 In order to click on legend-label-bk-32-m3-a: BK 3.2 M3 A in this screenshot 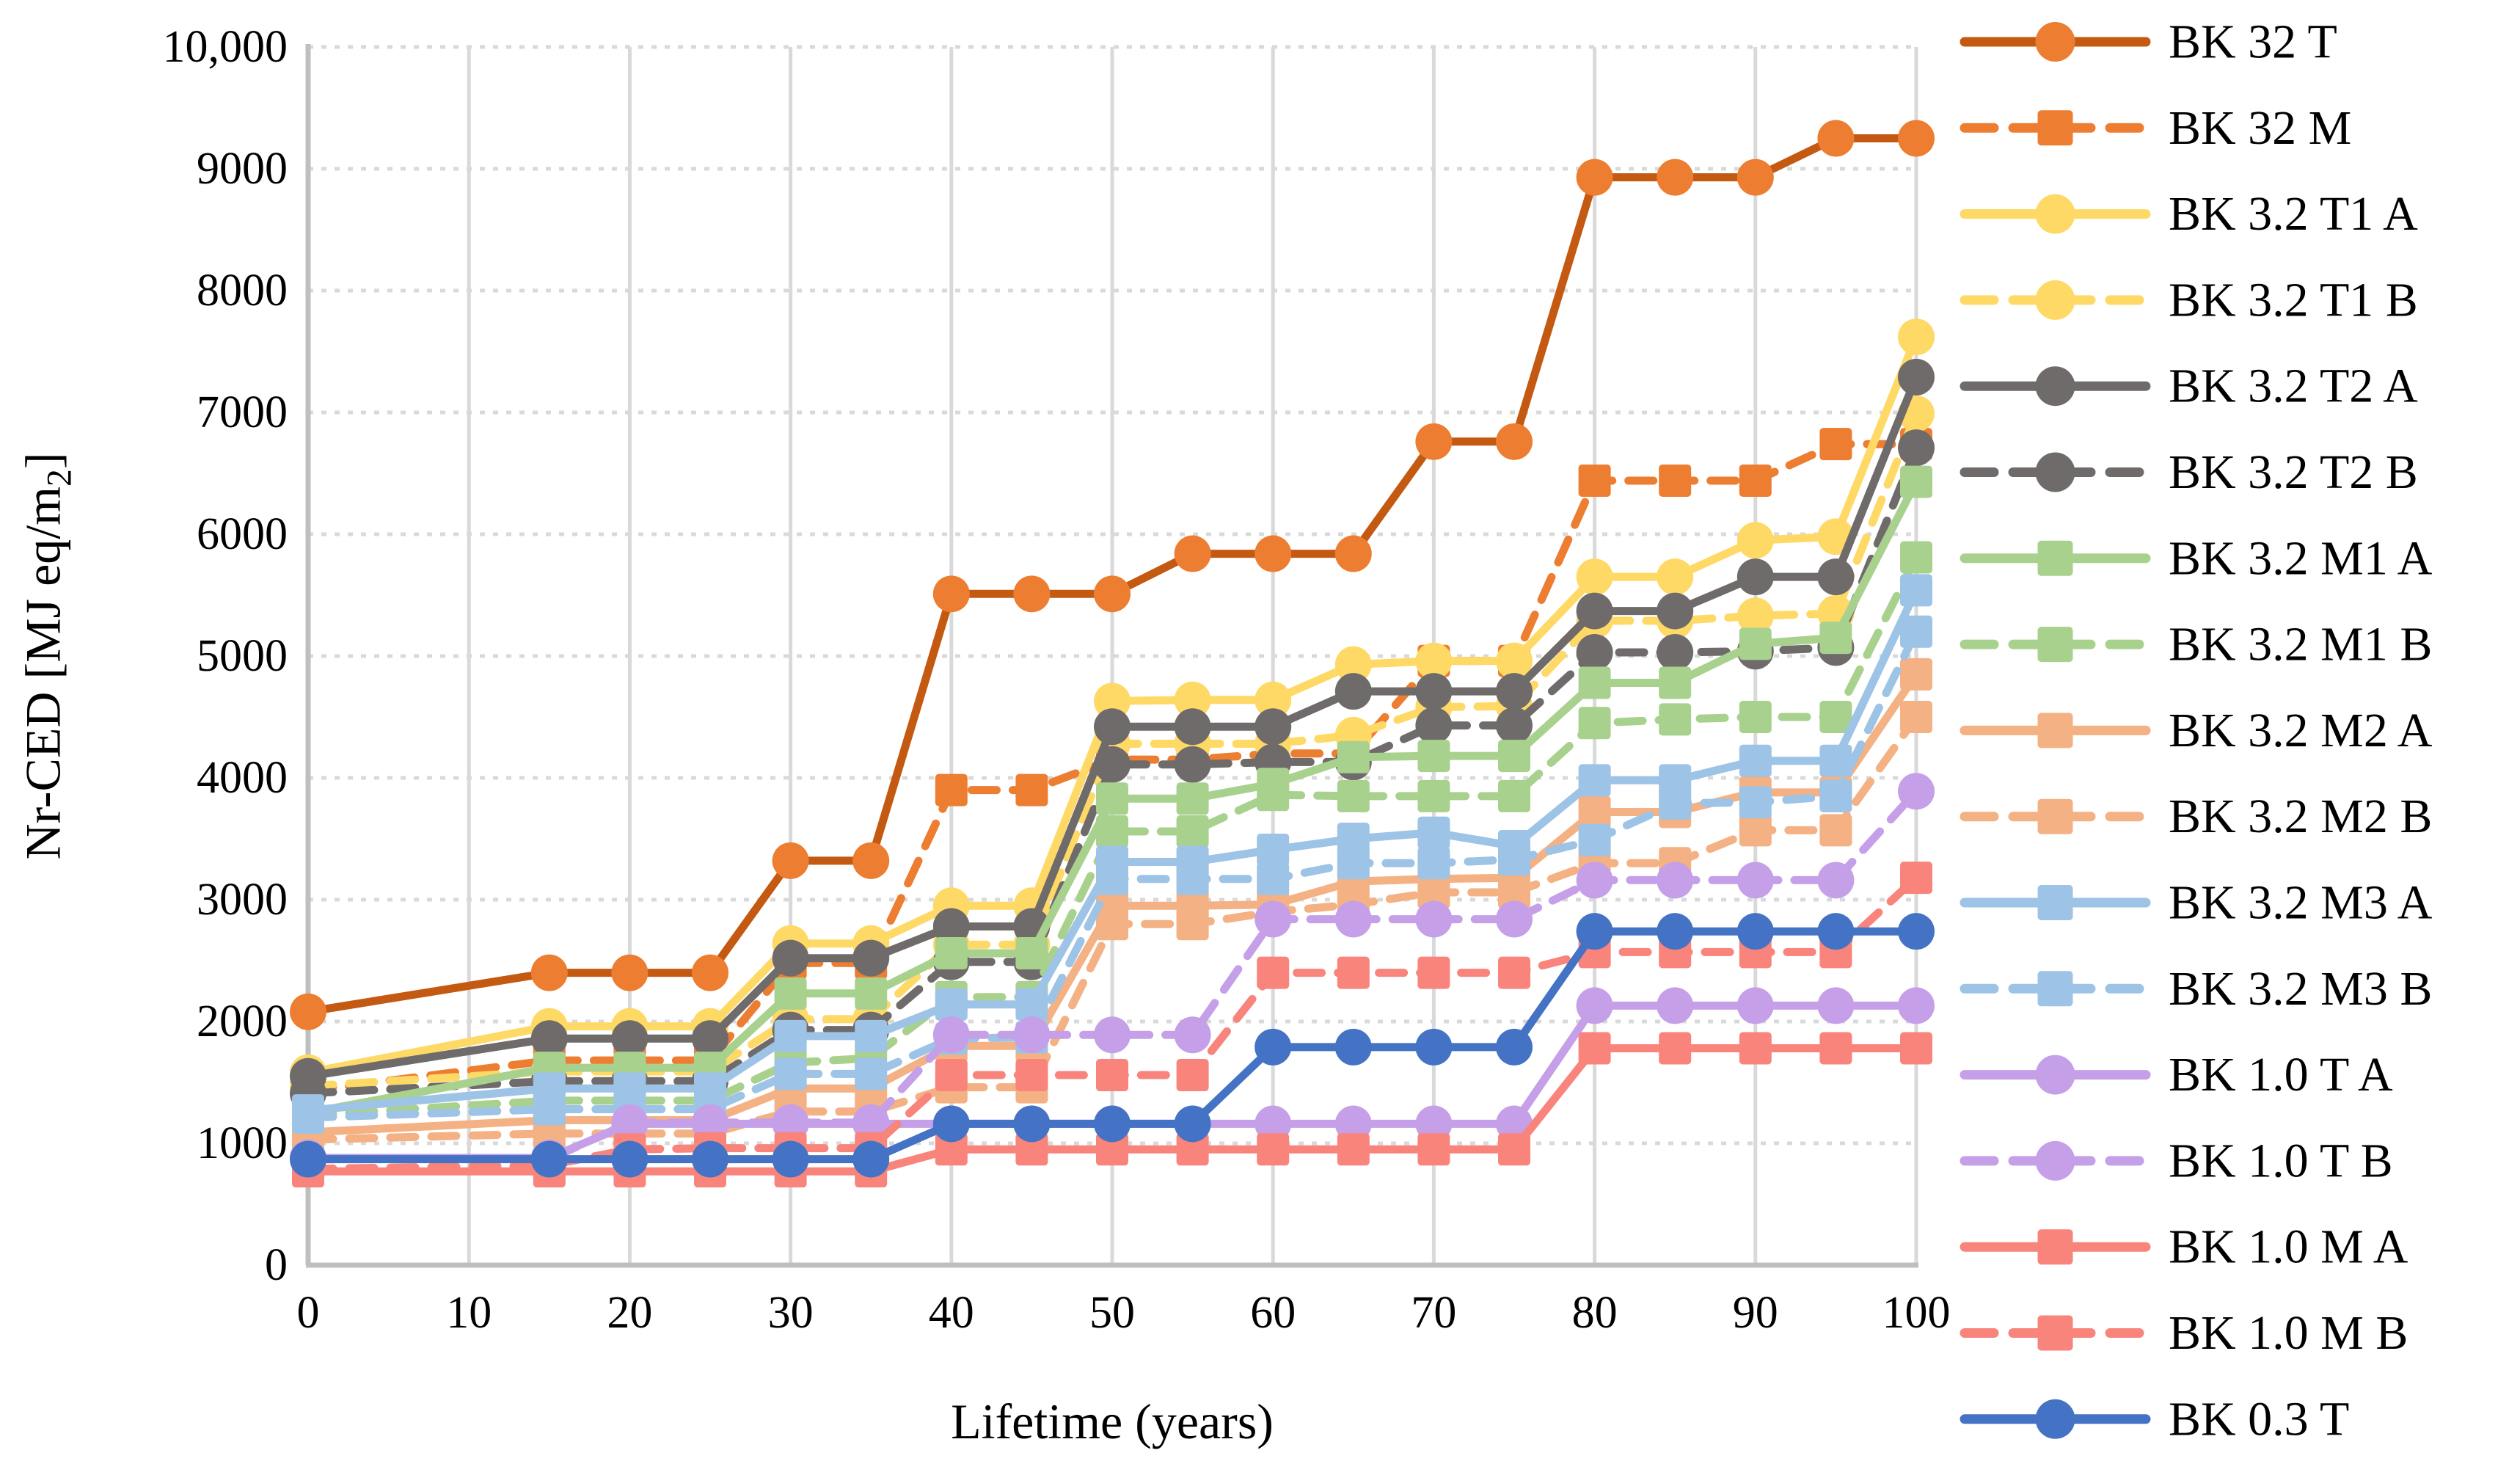, I will do `click(2301, 903)`.